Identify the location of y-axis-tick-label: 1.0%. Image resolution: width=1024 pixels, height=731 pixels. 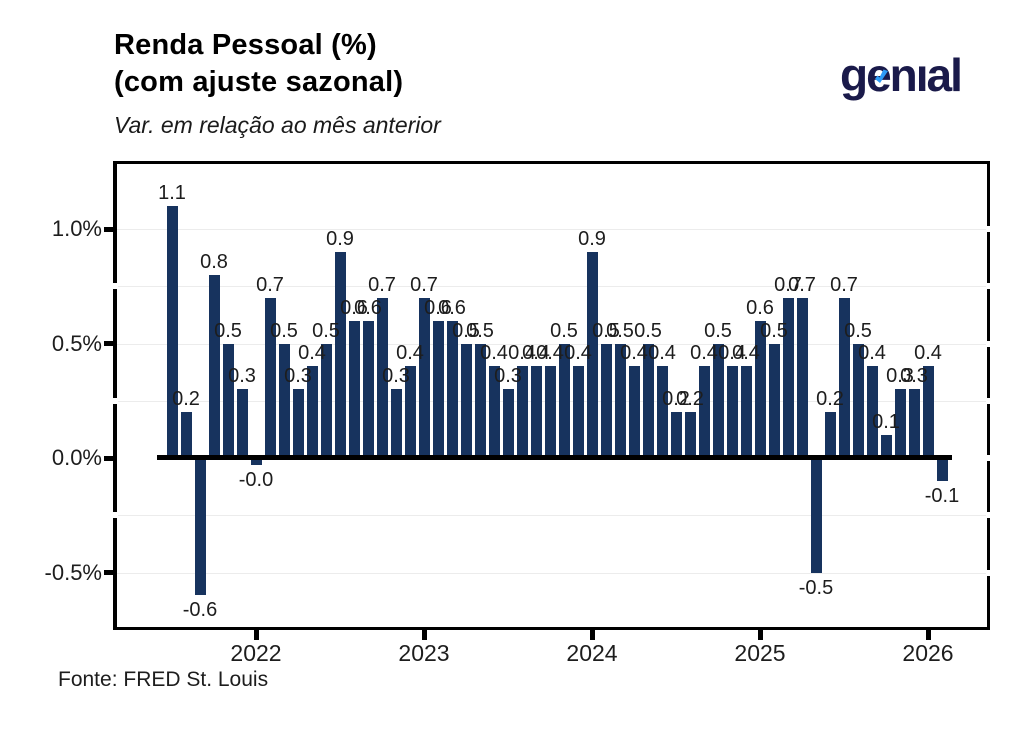
(76, 228).